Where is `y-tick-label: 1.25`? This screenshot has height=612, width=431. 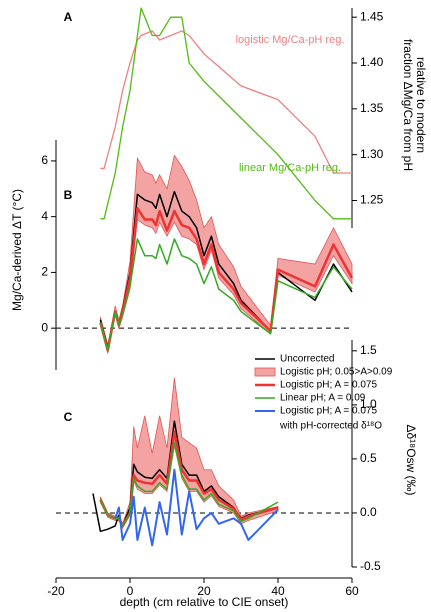 y-tick-label: 1.25 is located at coordinates (372, 200).